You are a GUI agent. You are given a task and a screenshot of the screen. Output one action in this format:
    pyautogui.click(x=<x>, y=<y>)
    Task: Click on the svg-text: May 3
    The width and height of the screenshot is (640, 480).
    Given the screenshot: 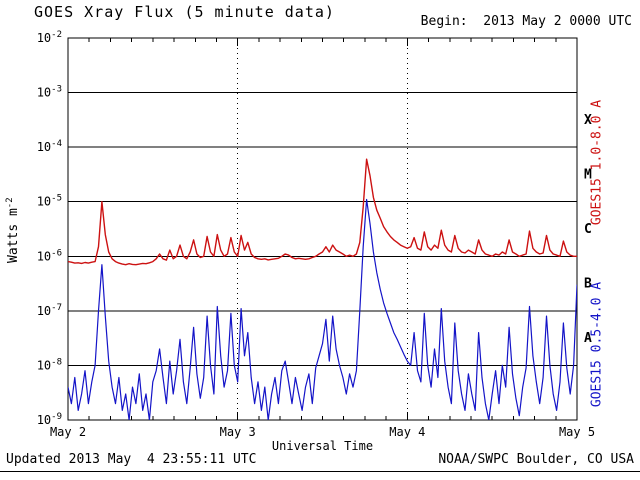 What is the action you would take?
    pyautogui.click(x=238, y=432)
    